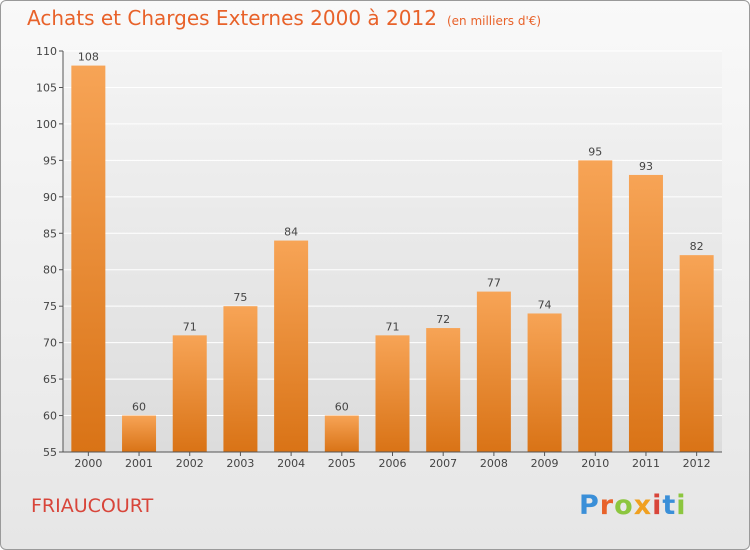 This screenshot has height=550, width=750. What do you see at coordinates (139, 463) in the screenshot?
I see `x-tick-label-2001: 2001` at bounding box center [139, 463].